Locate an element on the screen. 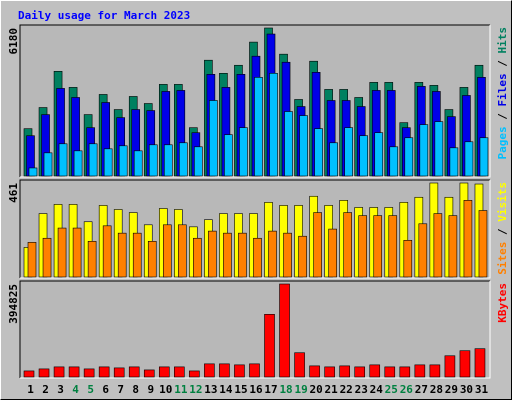 Image resolution: width=512 pixels, height=400 pixels. legend-entry: Files is located at coordinates (502, 89).